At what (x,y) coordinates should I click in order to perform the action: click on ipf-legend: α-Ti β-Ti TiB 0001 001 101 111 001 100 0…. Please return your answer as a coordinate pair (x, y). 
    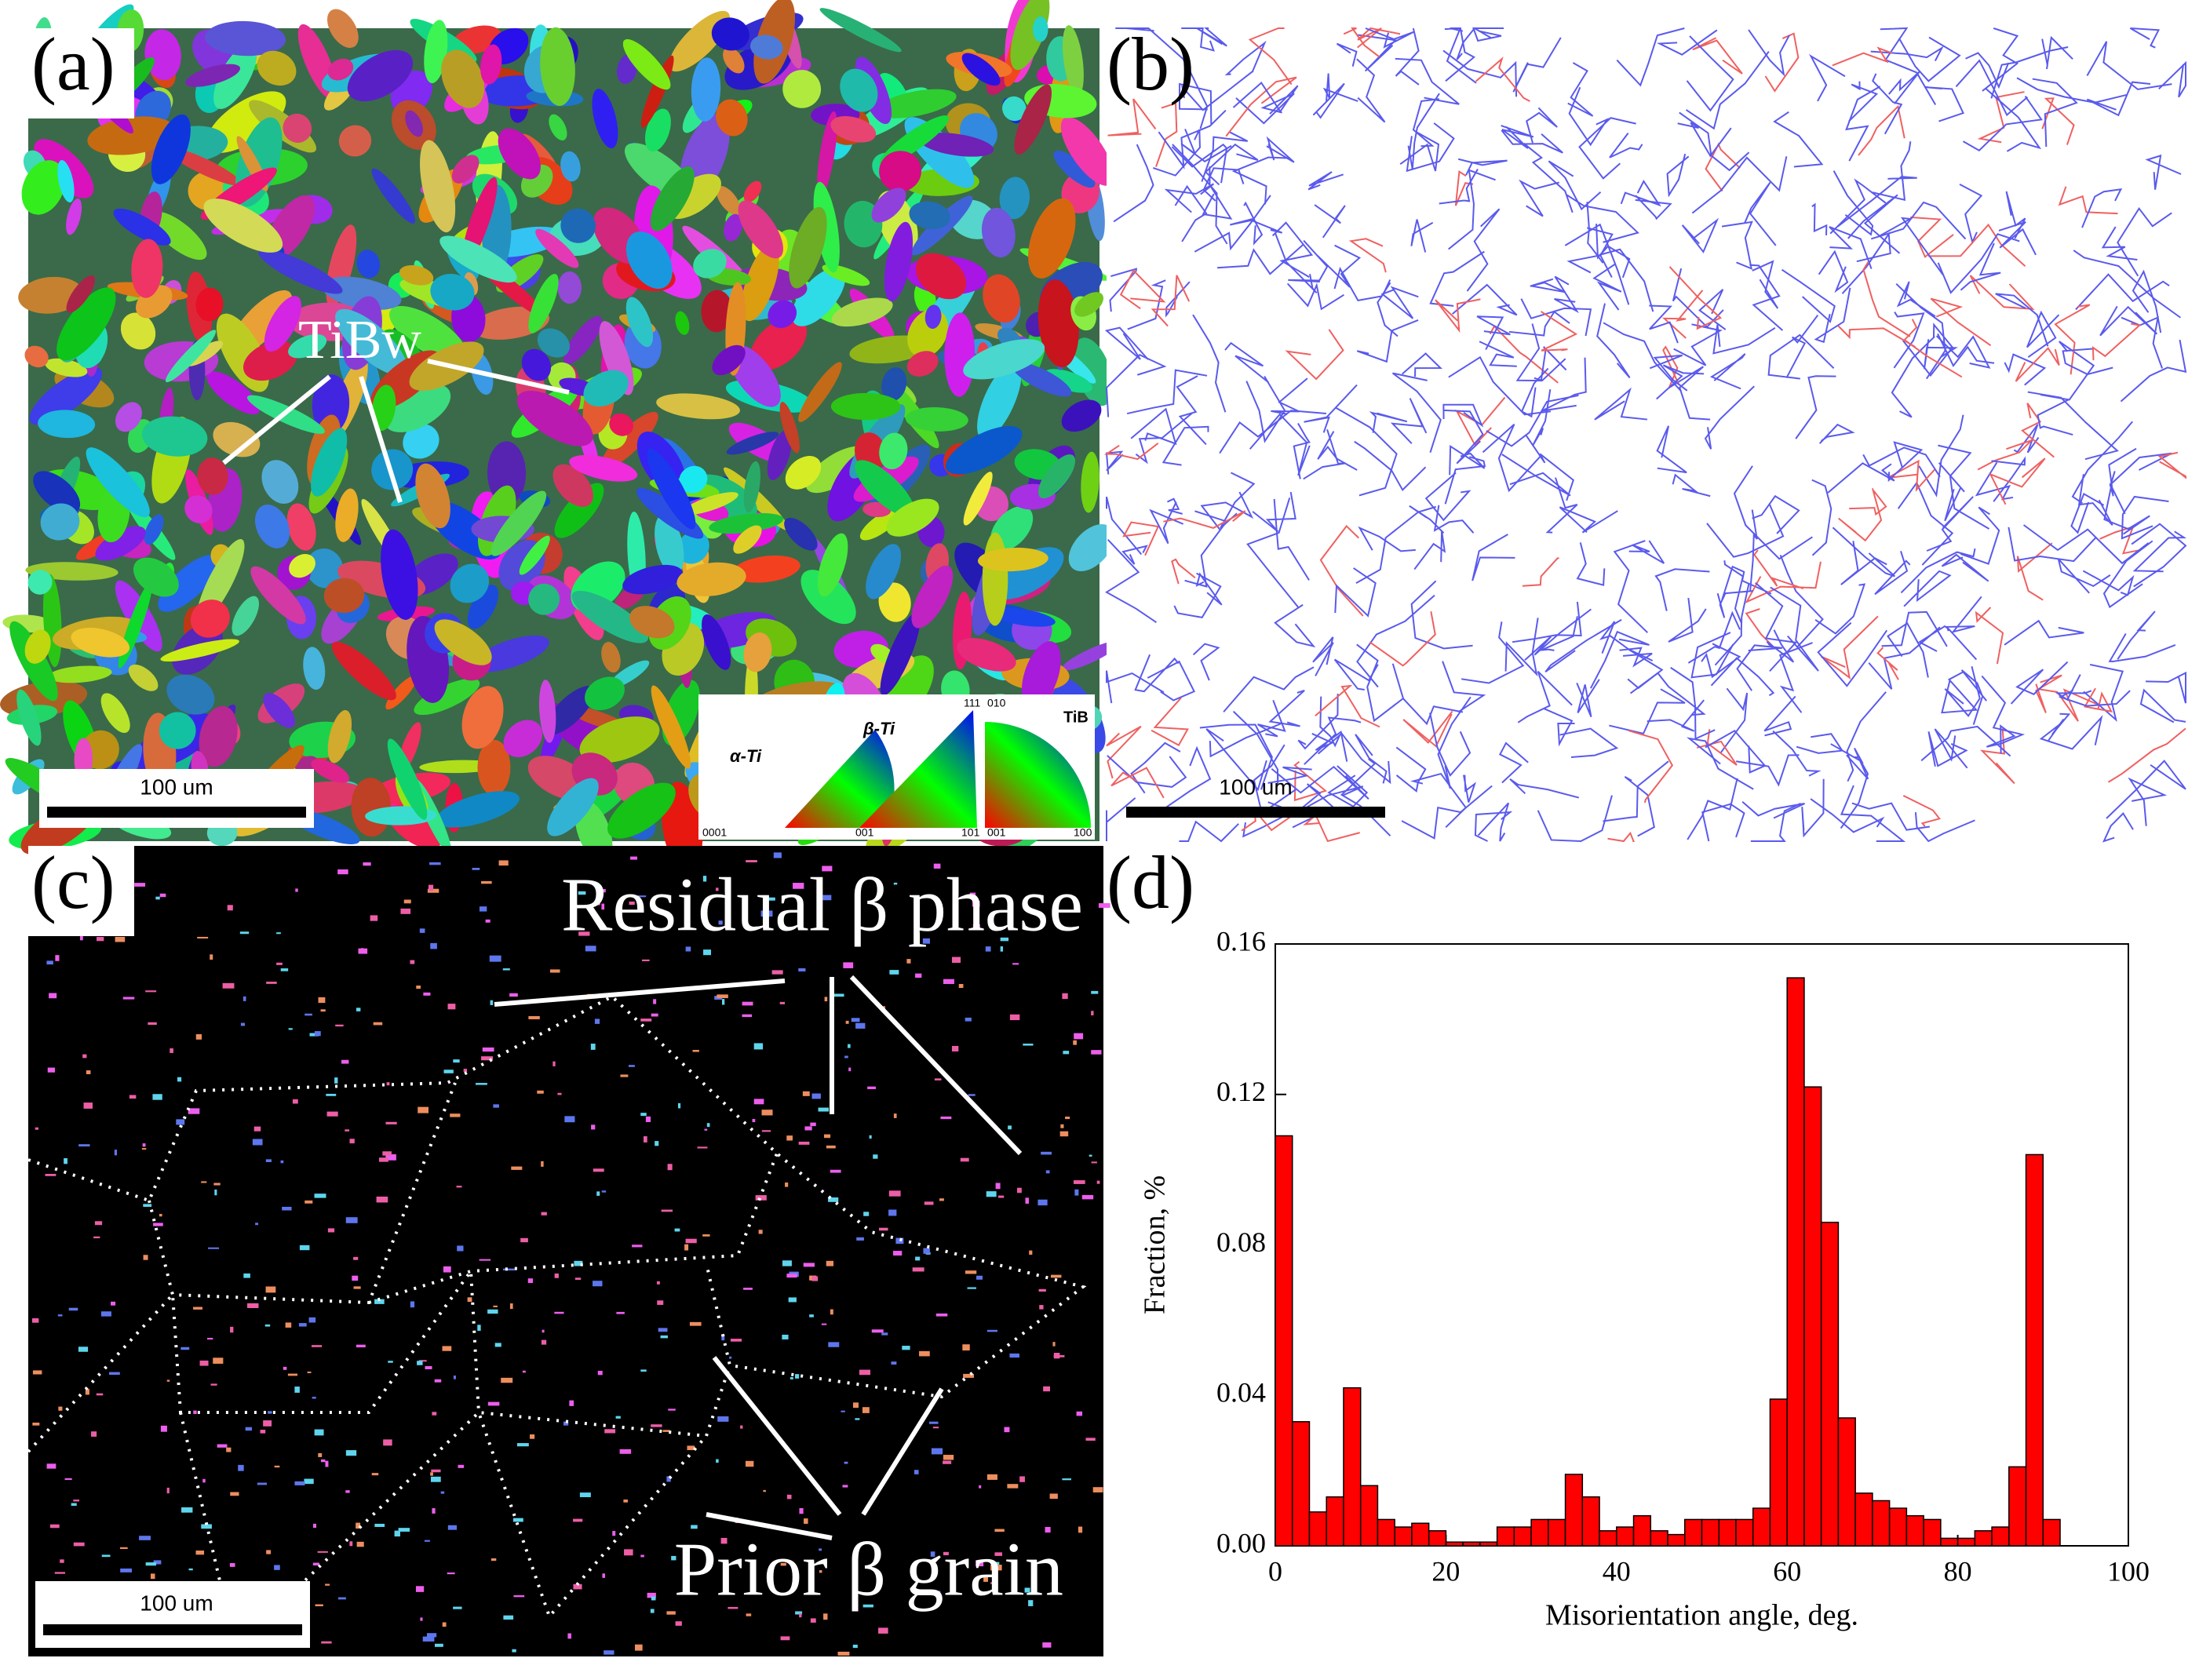
    Looking at the image, I should click on (897, 767).